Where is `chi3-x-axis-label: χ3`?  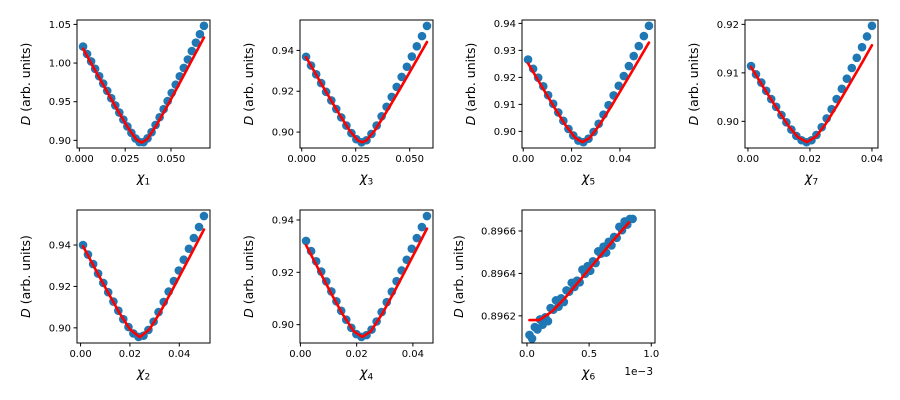
chi3-x-axis-label: χ3 is located at coordinates (366, 179).